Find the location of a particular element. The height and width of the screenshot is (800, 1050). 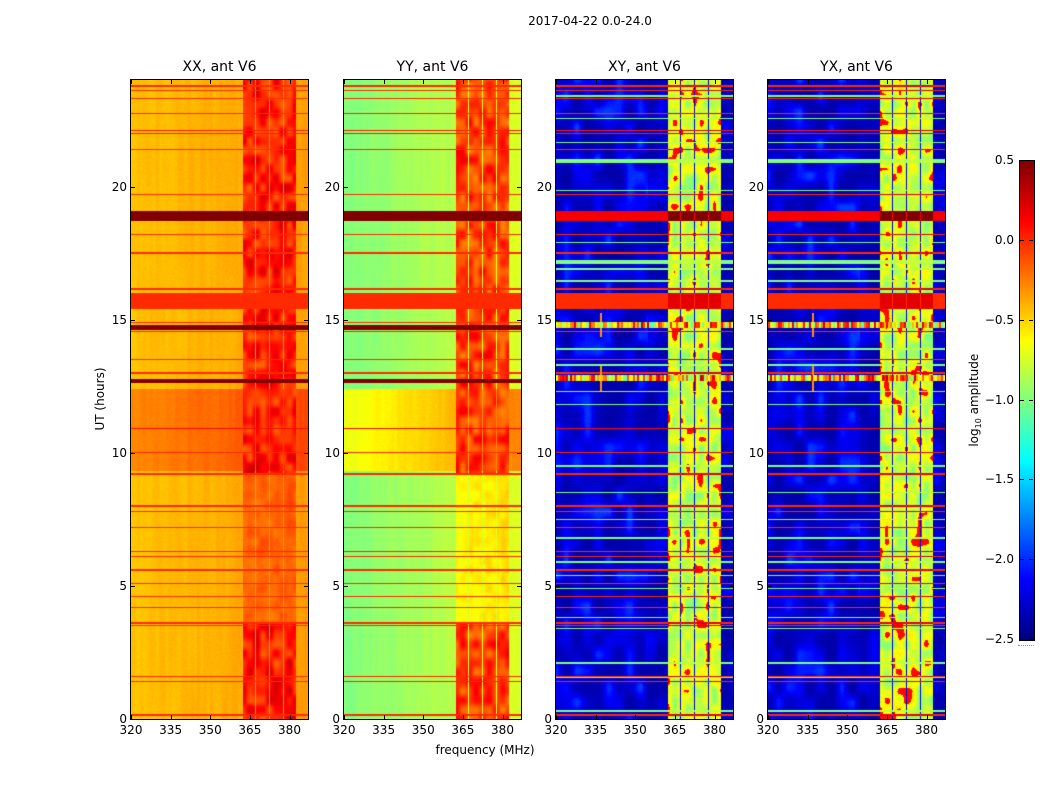

colorbar-tick-label: −2.0 is located at coordinates (999, 559).